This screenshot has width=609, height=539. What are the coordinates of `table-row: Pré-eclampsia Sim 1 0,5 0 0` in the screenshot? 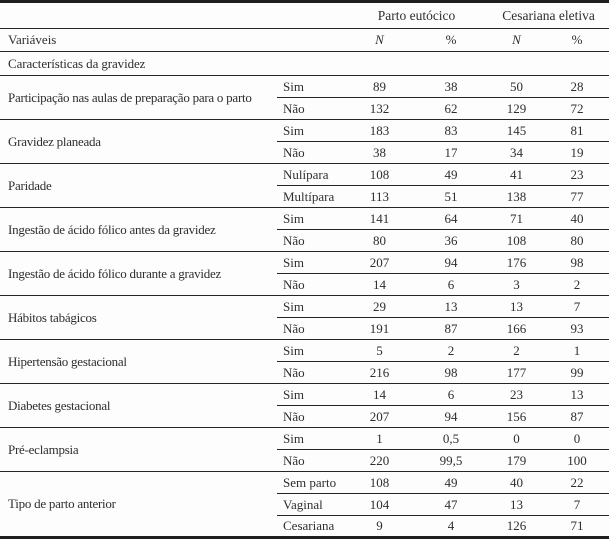 It's located at (304, 449).